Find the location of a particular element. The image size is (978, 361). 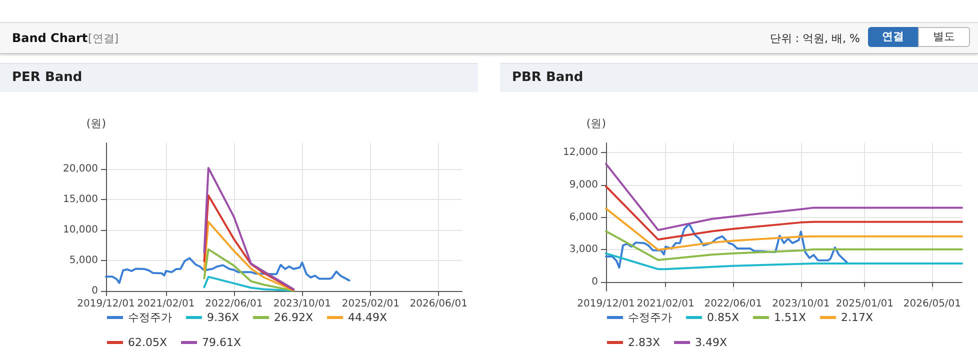

y-tick-label: 15,000 is located at coordinates (80, 199).